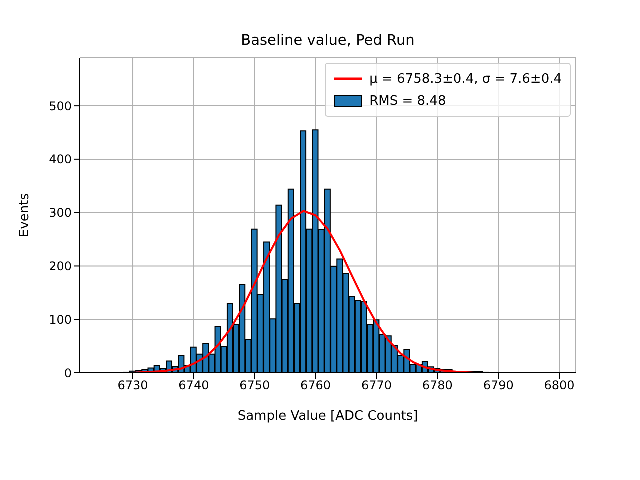  Describe the element at coordinates (60, 319) in the screenshot. I see `y-tick-label: 100` at that location.